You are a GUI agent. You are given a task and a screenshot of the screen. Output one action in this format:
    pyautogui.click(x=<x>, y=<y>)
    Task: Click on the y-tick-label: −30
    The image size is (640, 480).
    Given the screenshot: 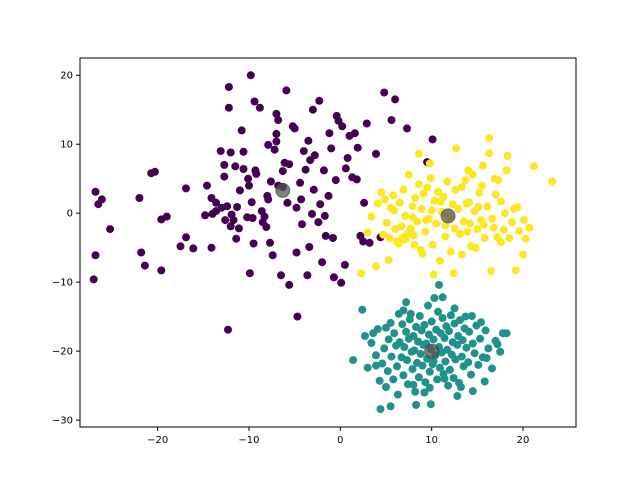 What is the action you would take?
    pyautogui.click(x=62, y=421)
    